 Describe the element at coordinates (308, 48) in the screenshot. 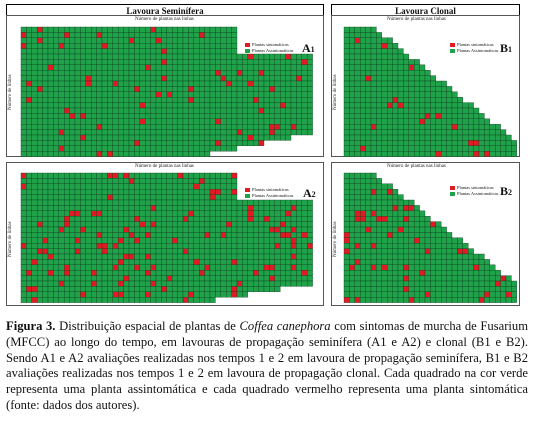

I see `panel-label-a1: A1` at that location.